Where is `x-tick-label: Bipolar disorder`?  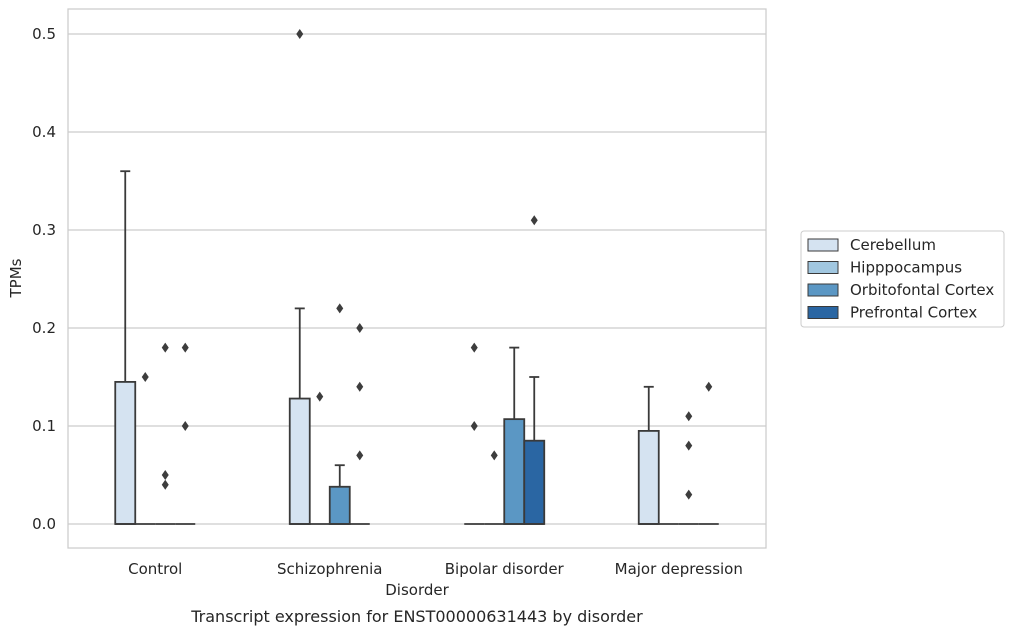 x-tick-label: Bipolar disorder is located at coordinates (505, 569).